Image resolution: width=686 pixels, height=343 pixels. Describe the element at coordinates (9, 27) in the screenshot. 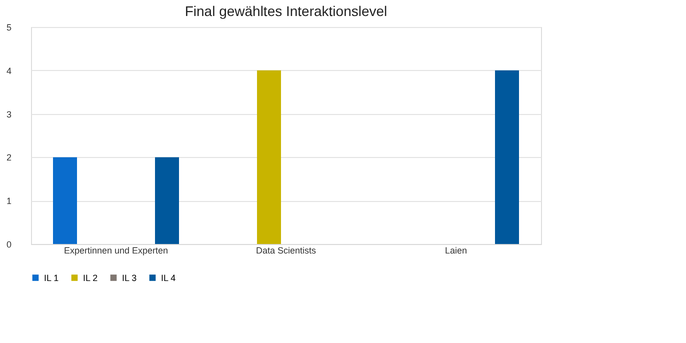

I see `y-tick-label: 5` at that location.